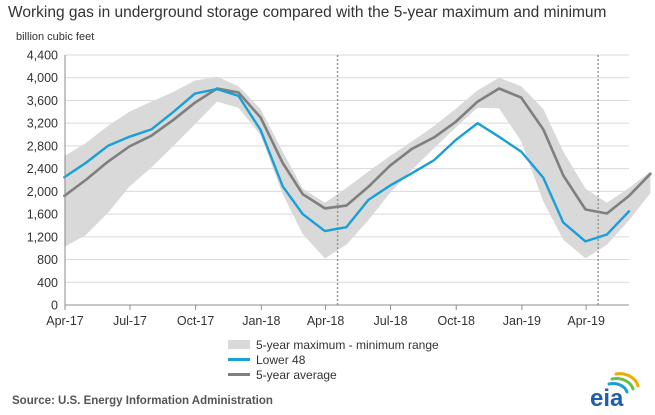  I want to click on x-tick-label: Apr-19, so click(586, 321).